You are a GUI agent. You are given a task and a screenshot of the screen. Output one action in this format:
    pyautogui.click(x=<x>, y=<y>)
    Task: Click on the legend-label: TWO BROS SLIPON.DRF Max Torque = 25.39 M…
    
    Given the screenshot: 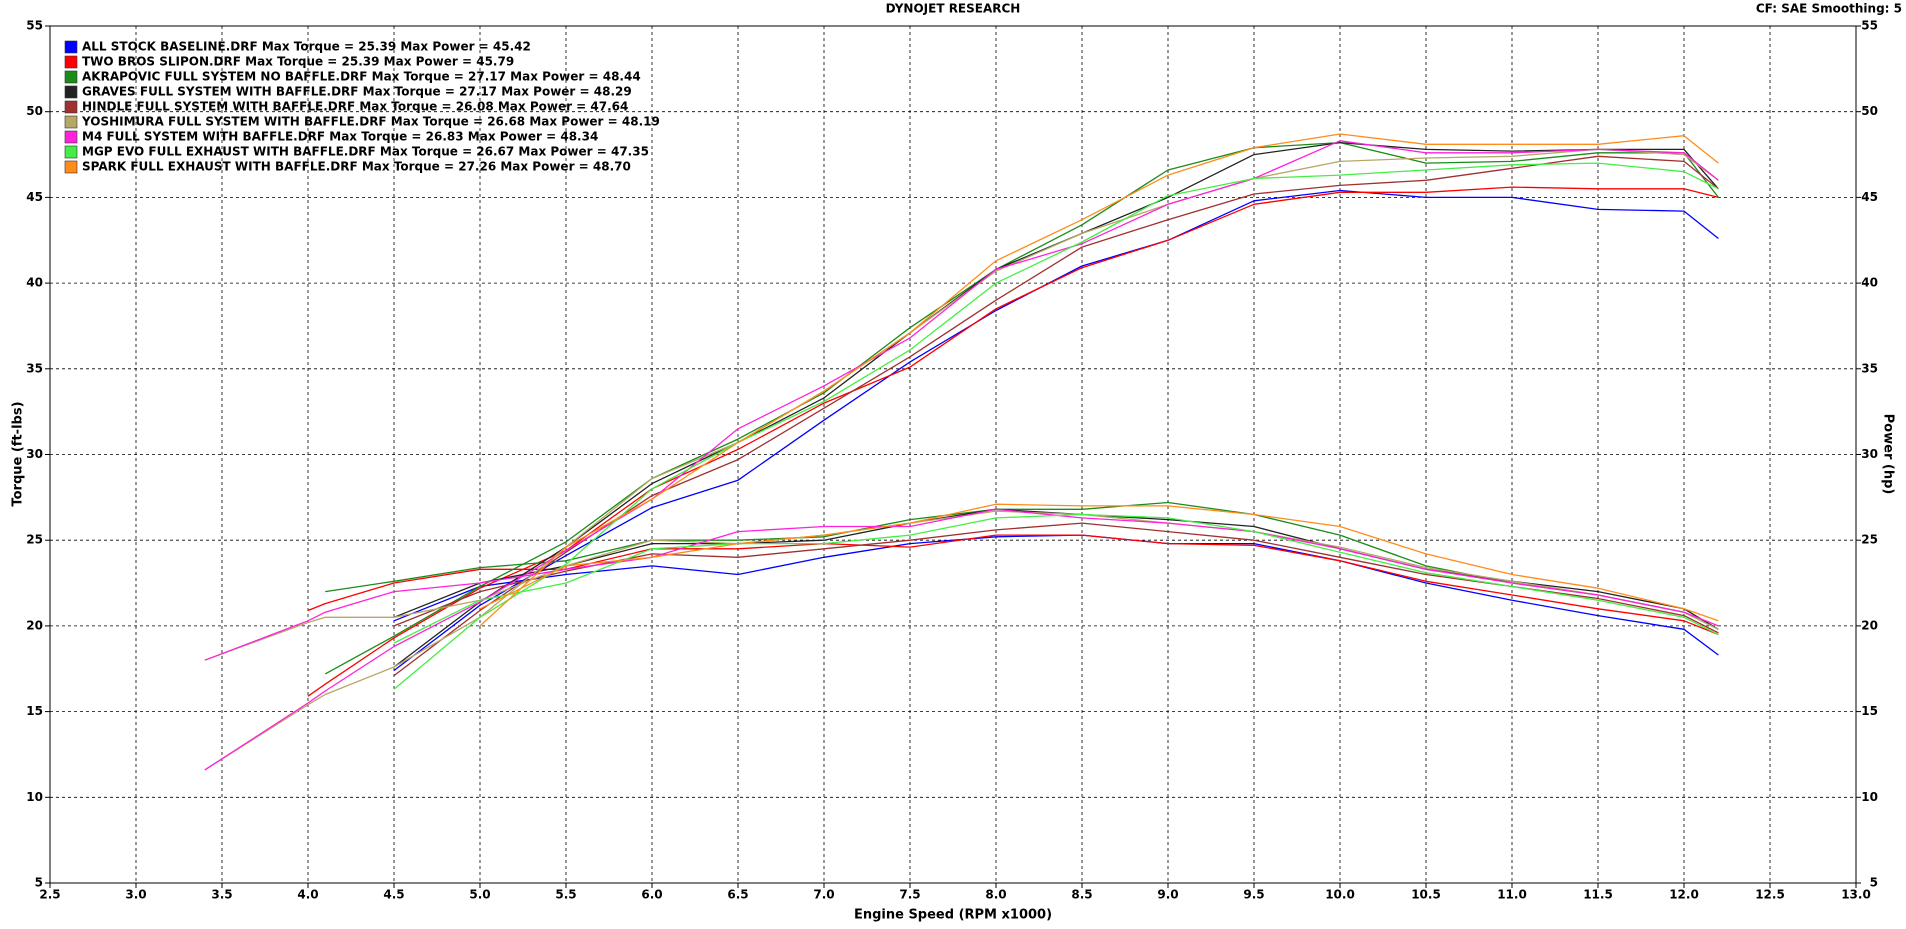 What is the action you would take?
    pyautogui.click(x=298, y=62)
    